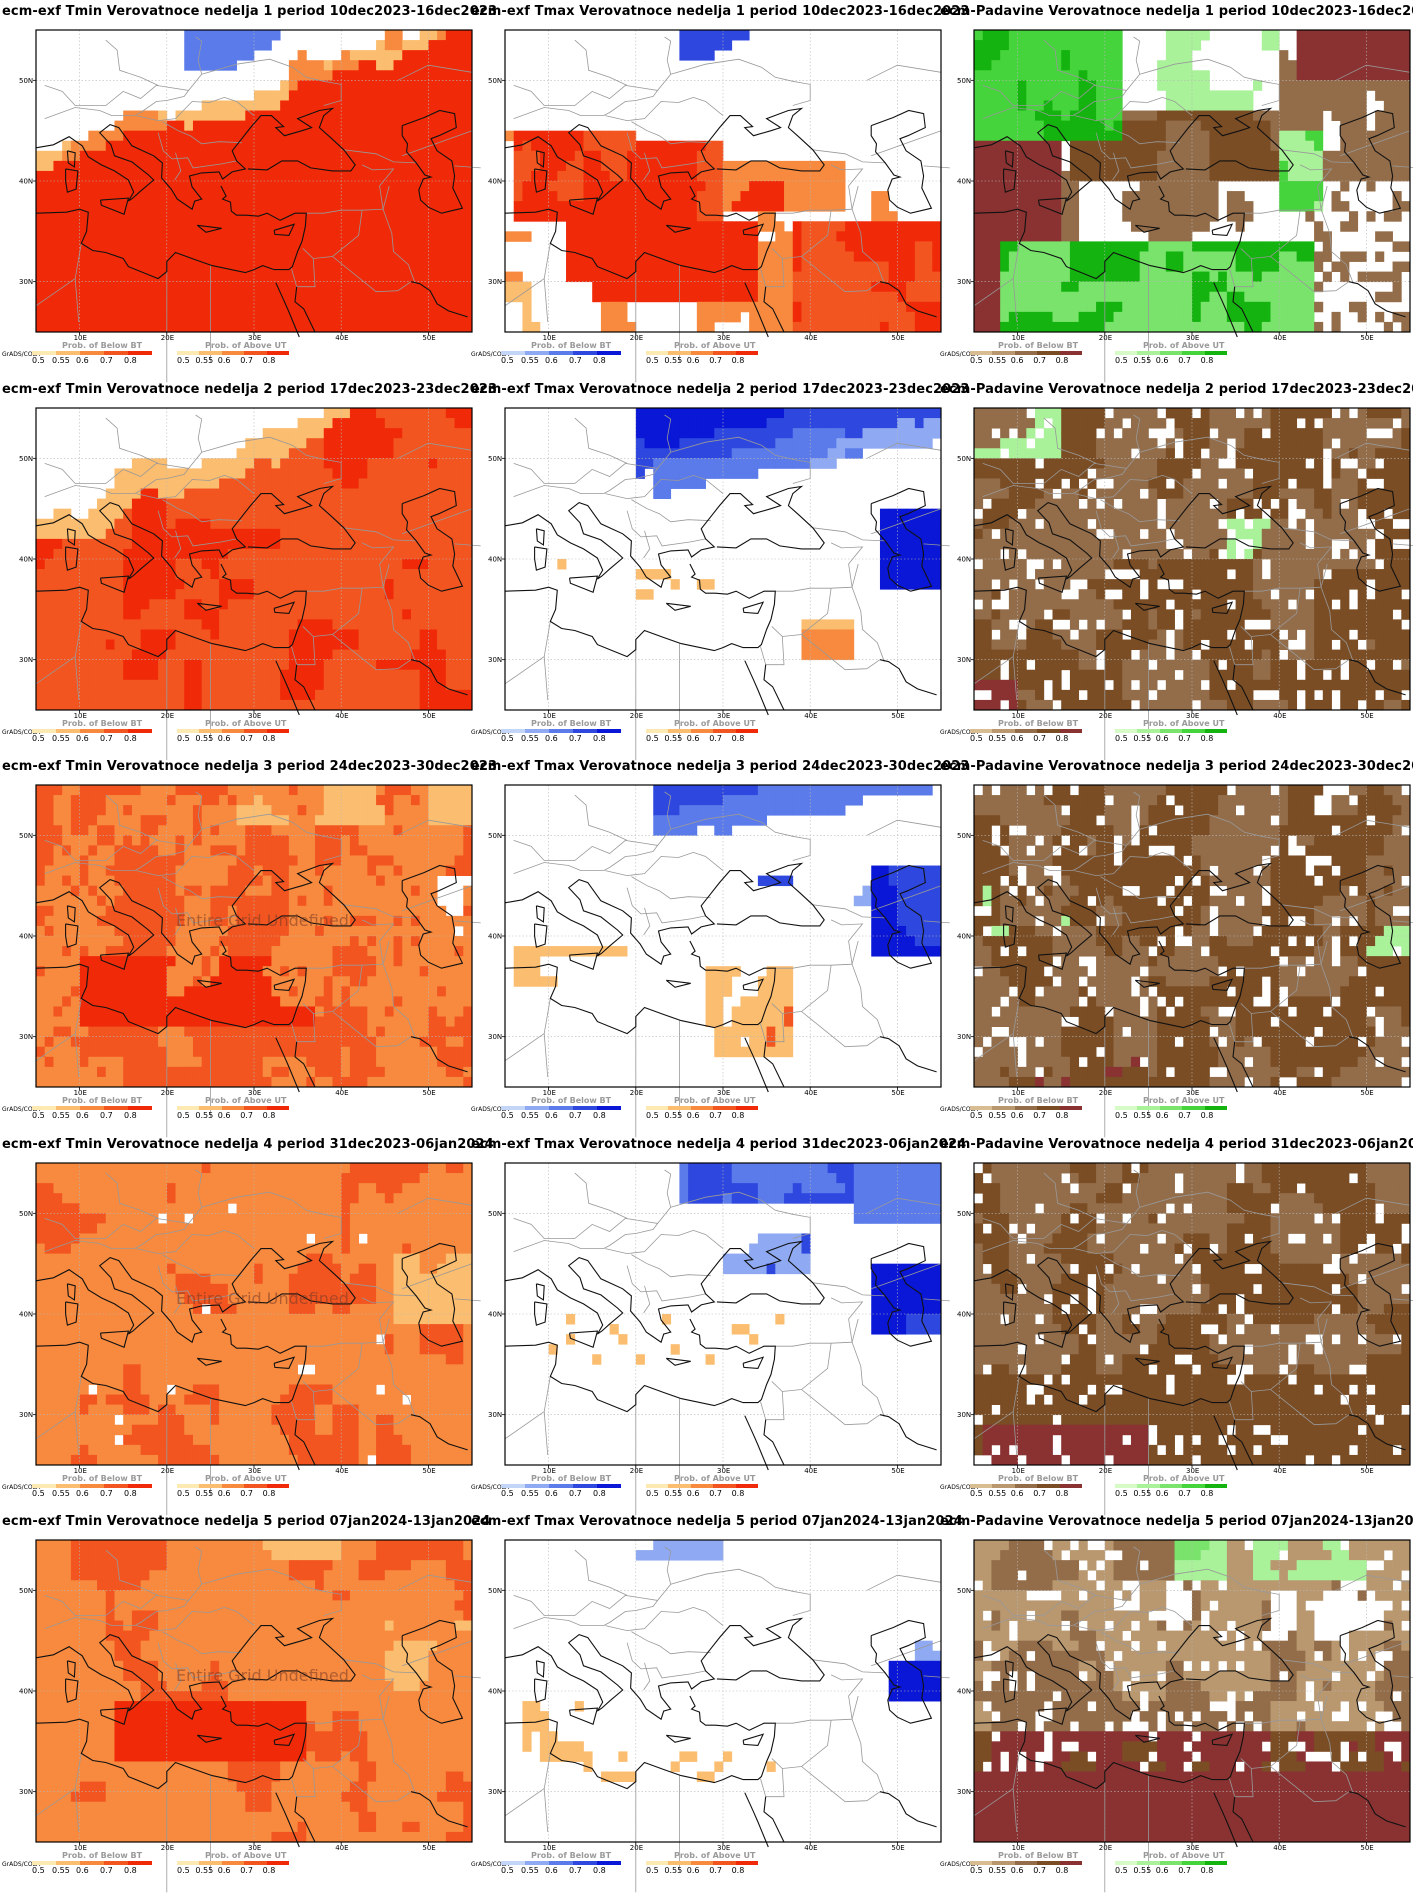  I want to click on graticule, so click(1192, 1314).